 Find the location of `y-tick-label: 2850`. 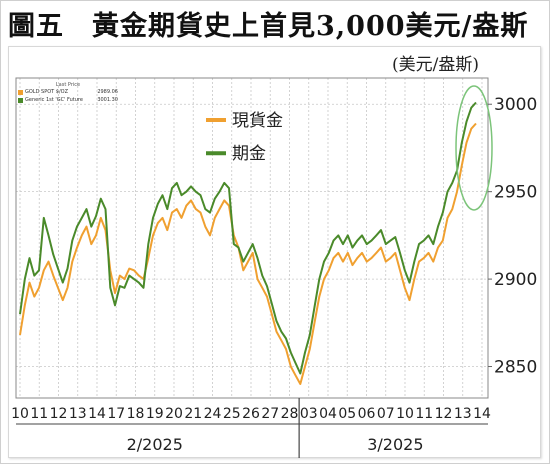

y-tick-label: 2850 is located at coordinates (515, 368).